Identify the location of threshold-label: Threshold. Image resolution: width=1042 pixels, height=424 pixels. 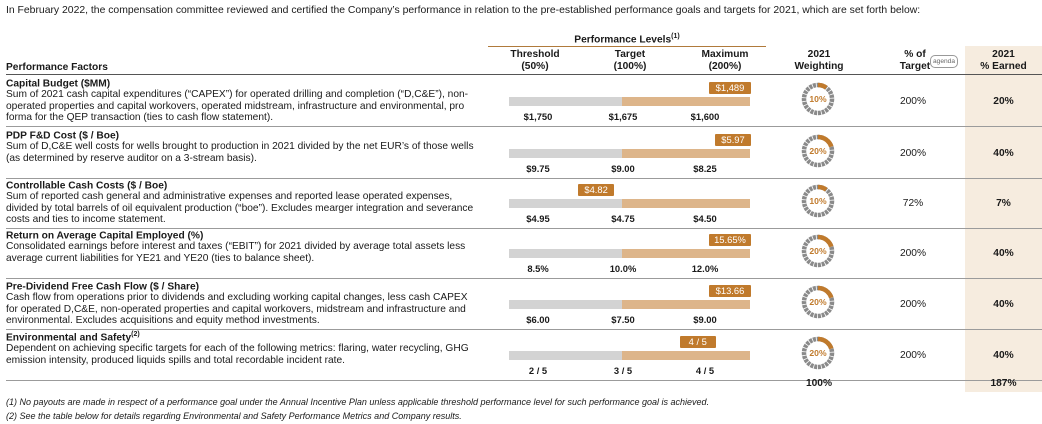
(535, 54).